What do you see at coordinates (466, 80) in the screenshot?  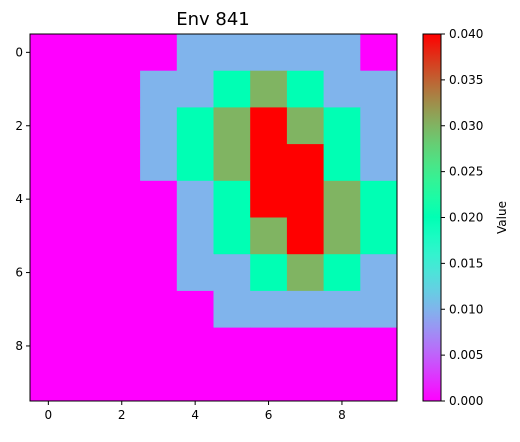 I see `colorbar-tick-label: 0.035` at bounding box center [466, 80].